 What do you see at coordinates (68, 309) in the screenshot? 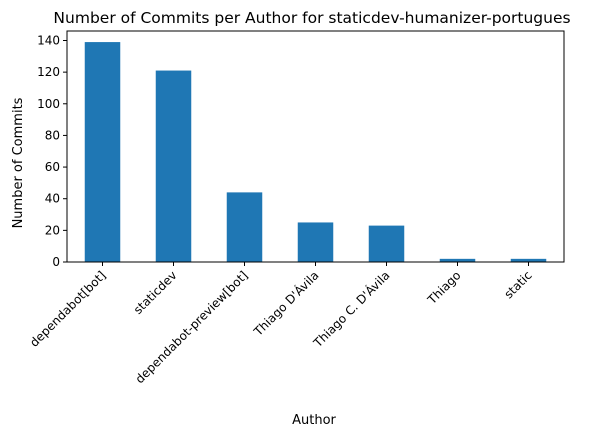
I see `x-tick-label: dependabot[bot]` at bounding box center [68, 309].